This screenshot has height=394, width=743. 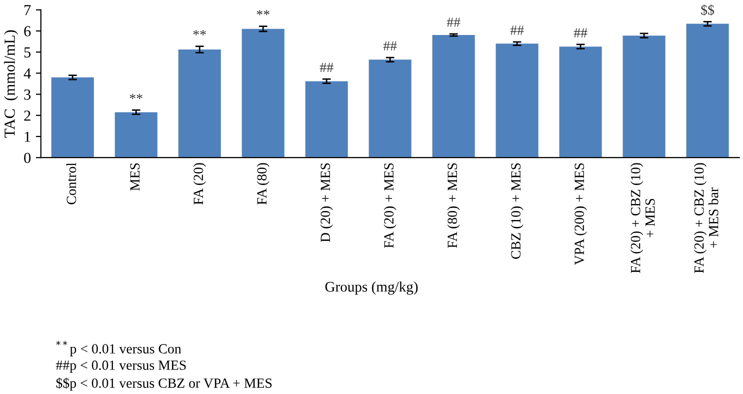 I want to click on y-axis-title: TAC (mmol/mL), so click(x=11, y=84).